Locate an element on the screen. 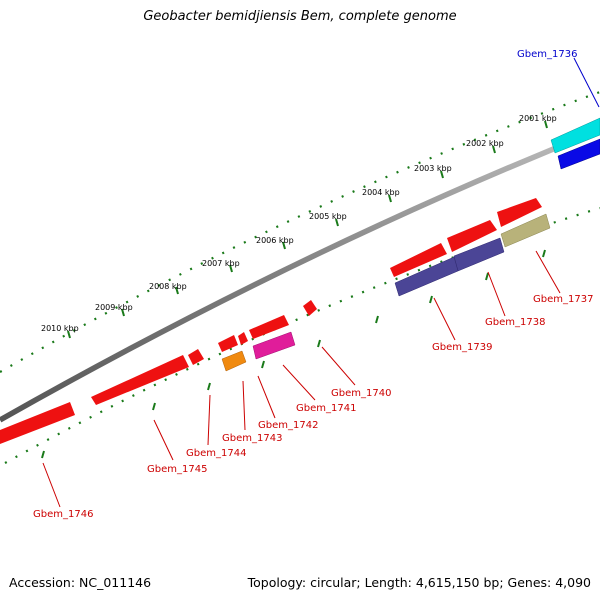  gene-label-gbem-1742: Gbem_1742 is located at coordinates (288, 425).